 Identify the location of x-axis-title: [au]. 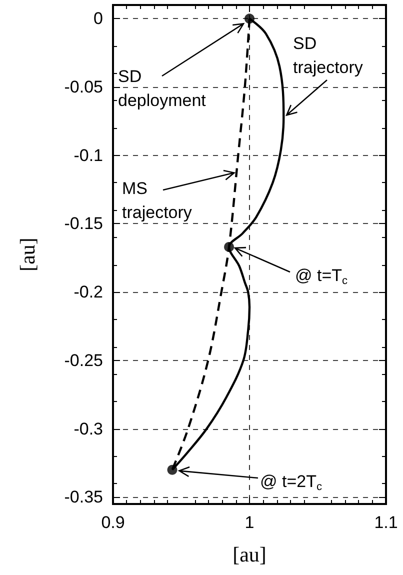
(249, 554).